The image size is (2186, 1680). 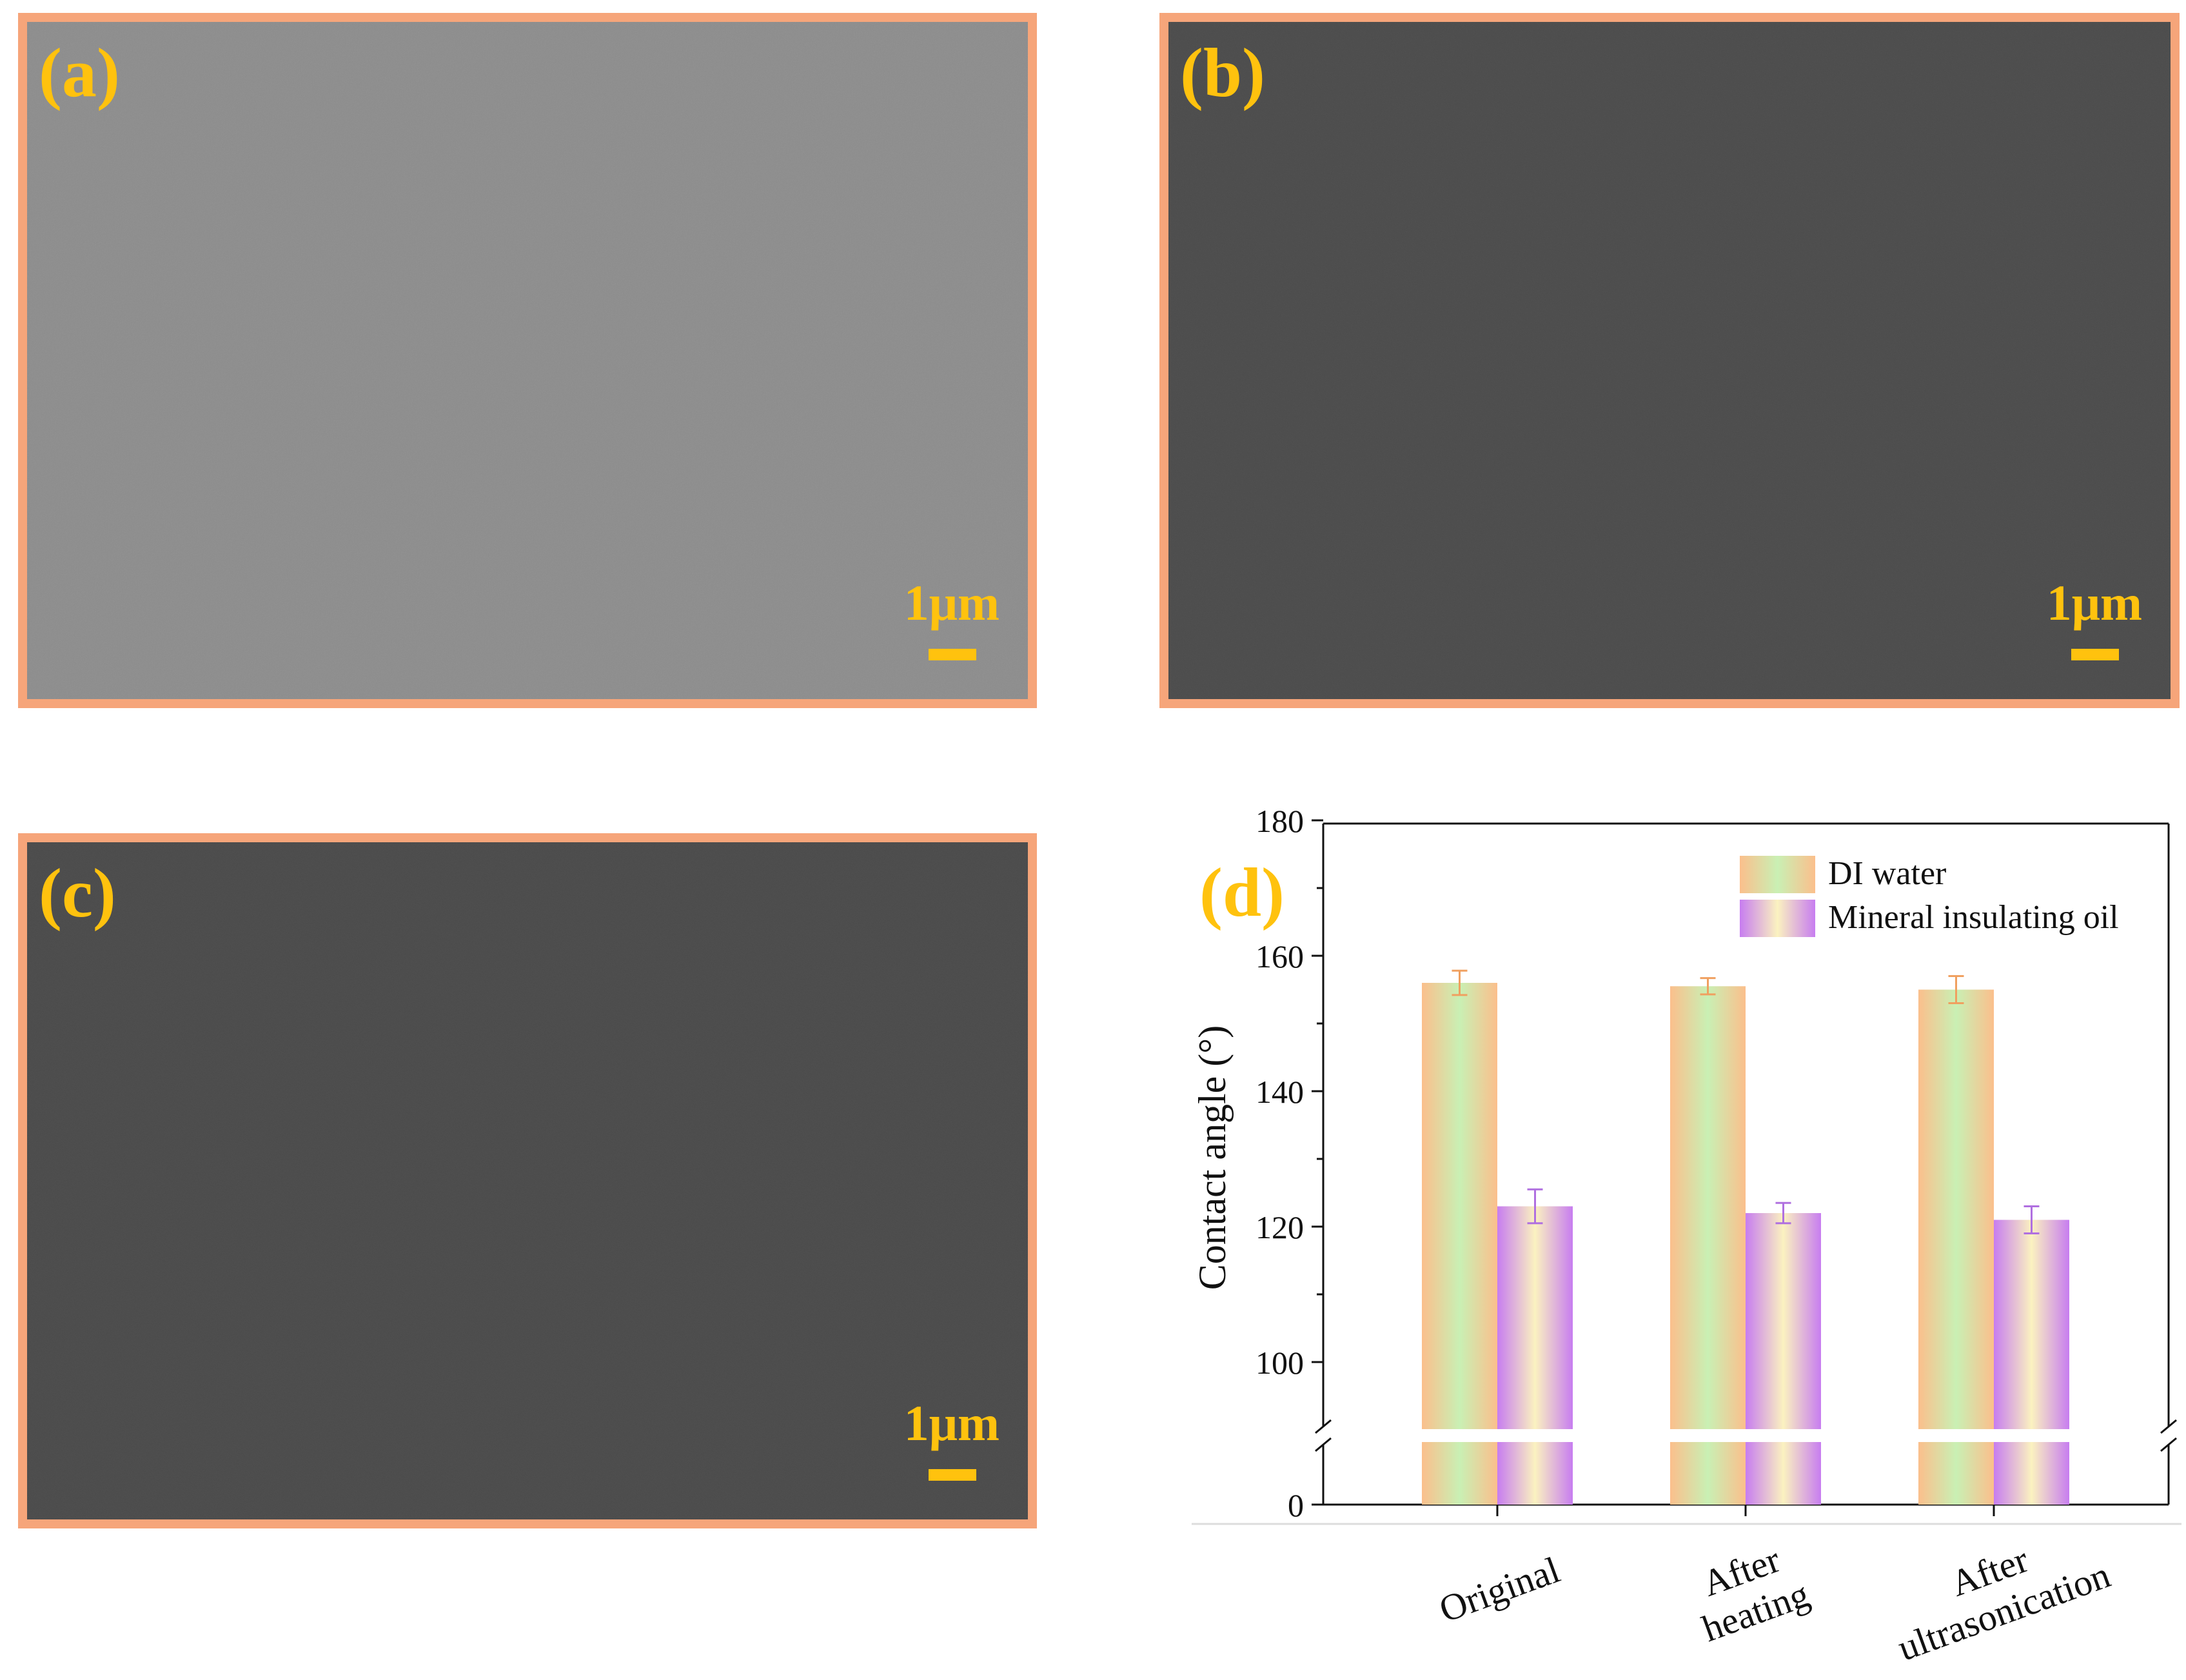 What do you see at coordinates (1749, 1592) in the screenshot?
I see `x-tick-label: Afterheating` at bounding box center [1749, 1592].